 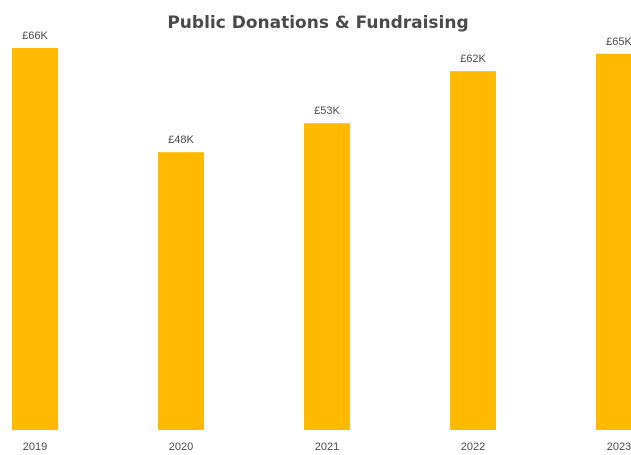 I want to click on value-label-2019: £66K, so click(x=35, y=36).